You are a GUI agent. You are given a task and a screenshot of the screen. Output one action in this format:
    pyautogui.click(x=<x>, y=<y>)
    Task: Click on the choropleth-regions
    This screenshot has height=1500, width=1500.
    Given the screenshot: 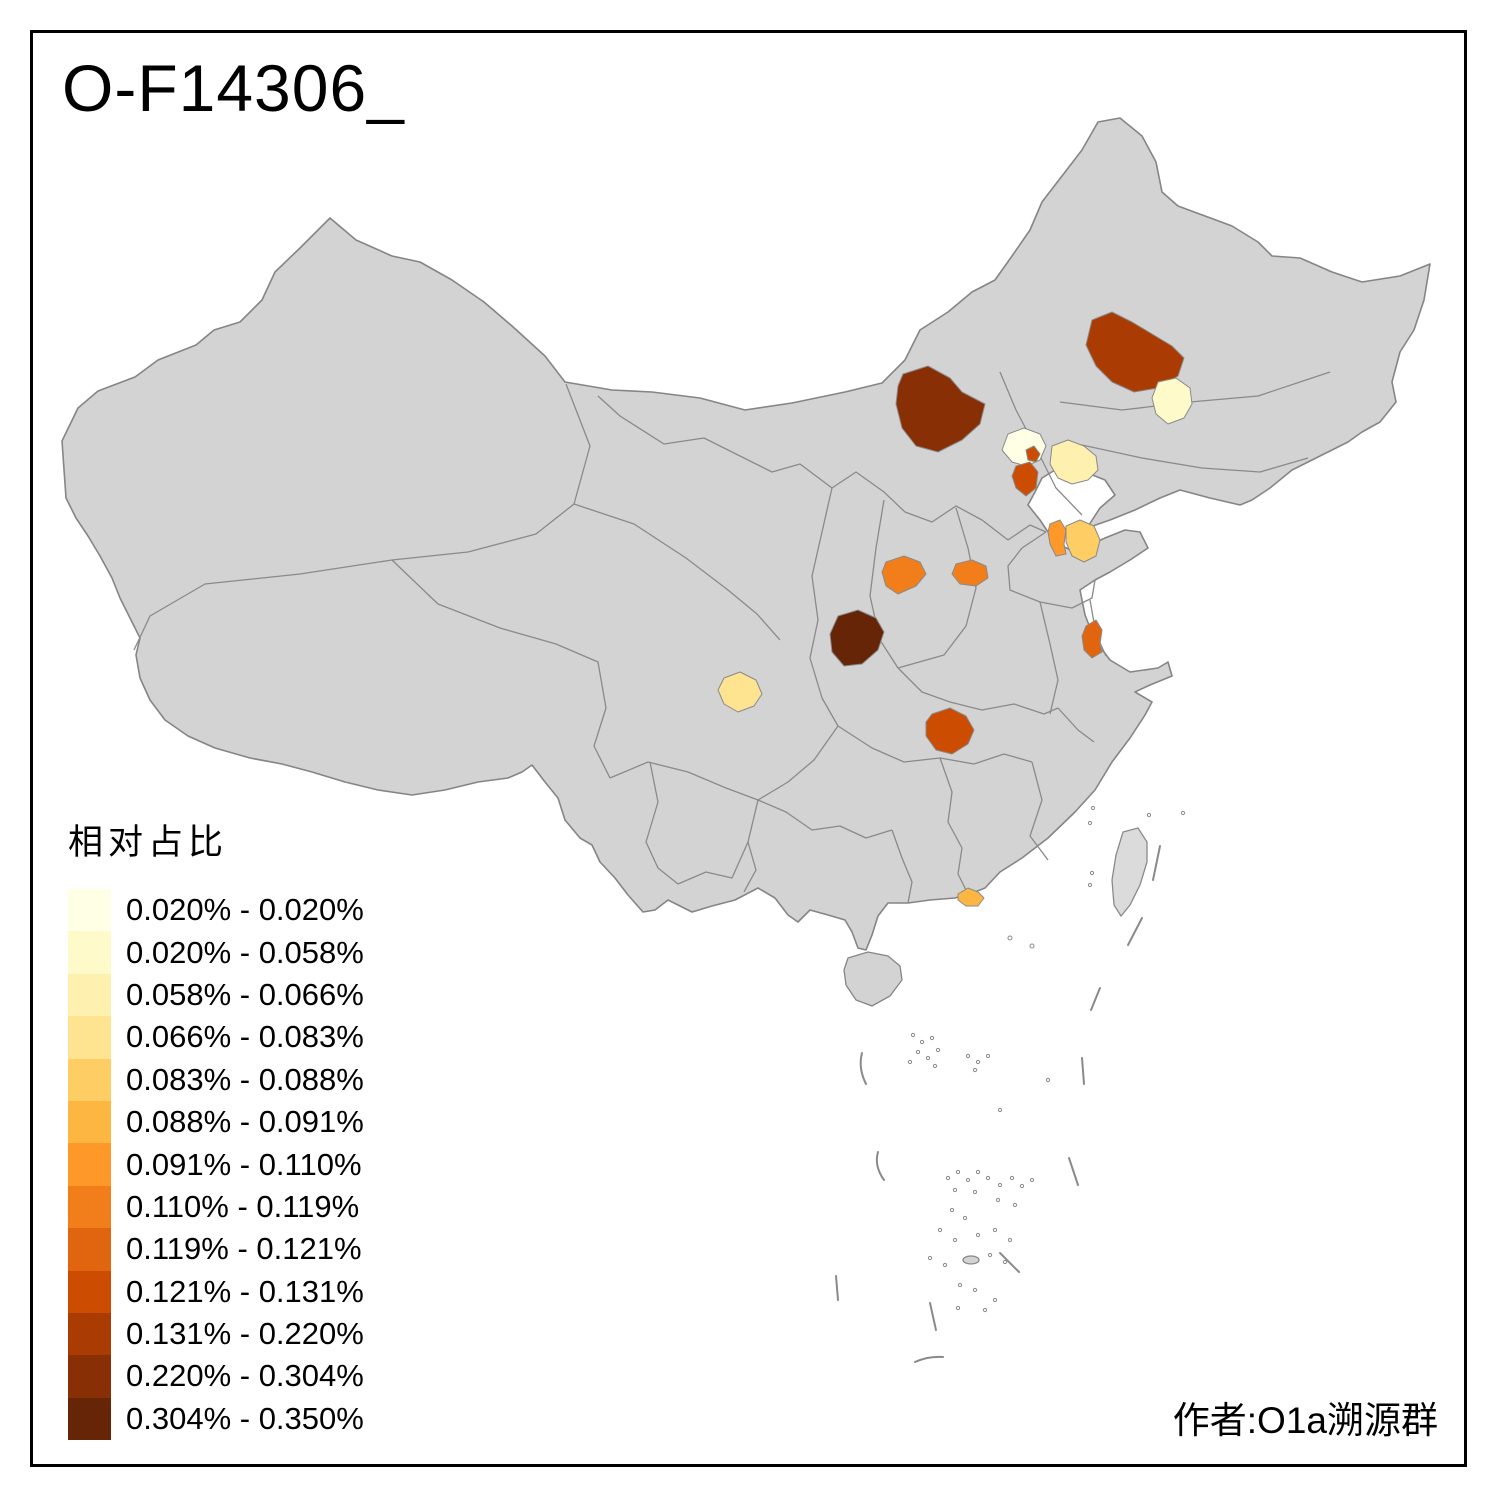 What is the action you would take?
    pyautogui.click(x=955, y=609)
    